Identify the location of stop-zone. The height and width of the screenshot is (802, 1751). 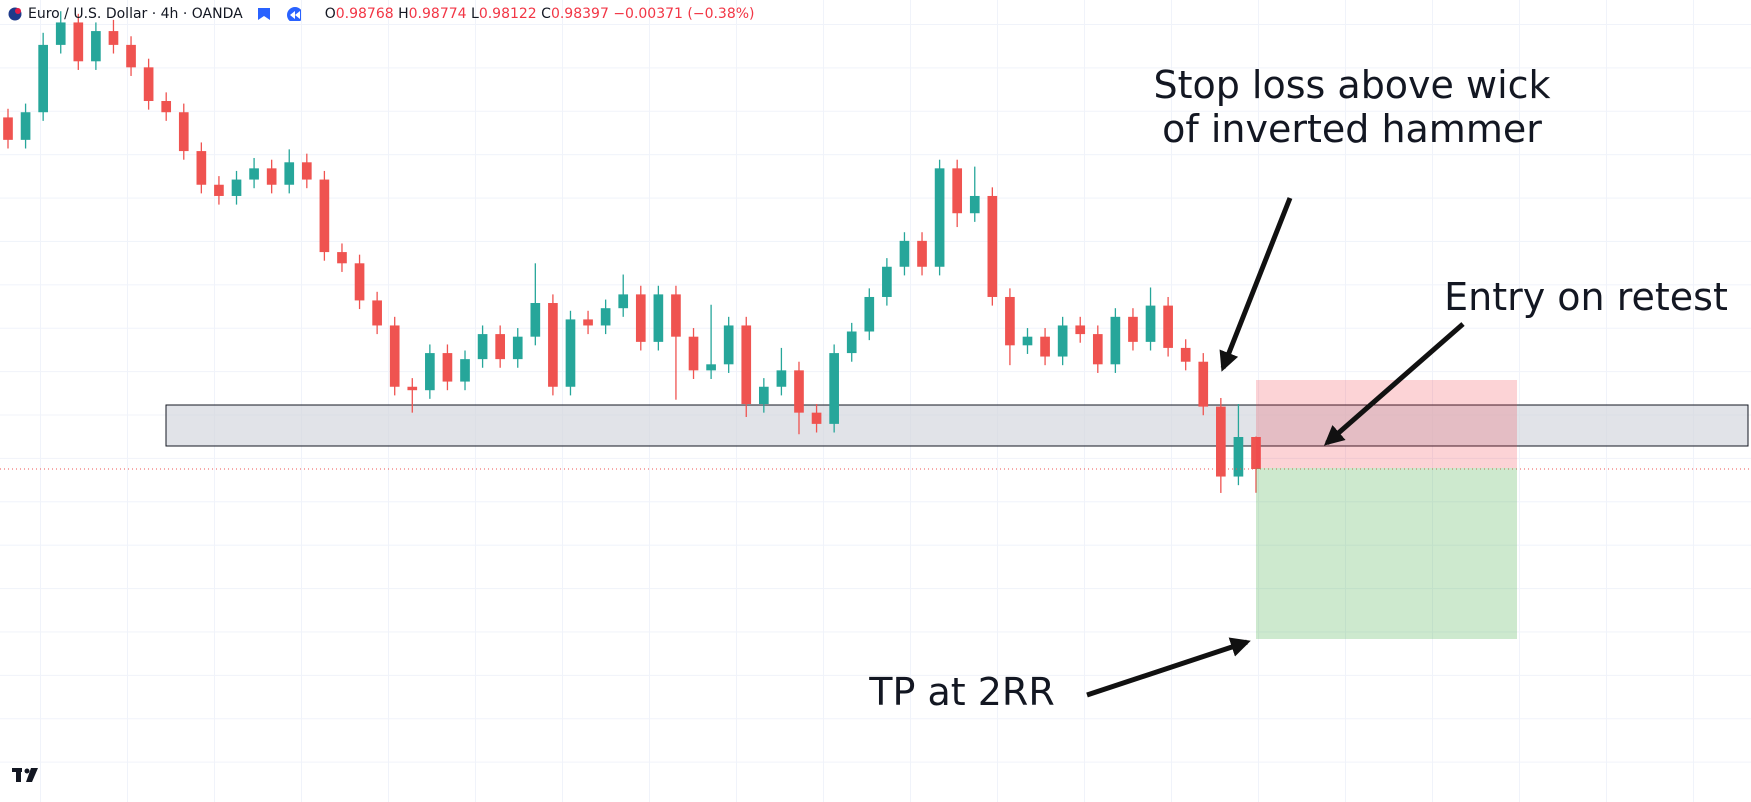
(1386, 424).